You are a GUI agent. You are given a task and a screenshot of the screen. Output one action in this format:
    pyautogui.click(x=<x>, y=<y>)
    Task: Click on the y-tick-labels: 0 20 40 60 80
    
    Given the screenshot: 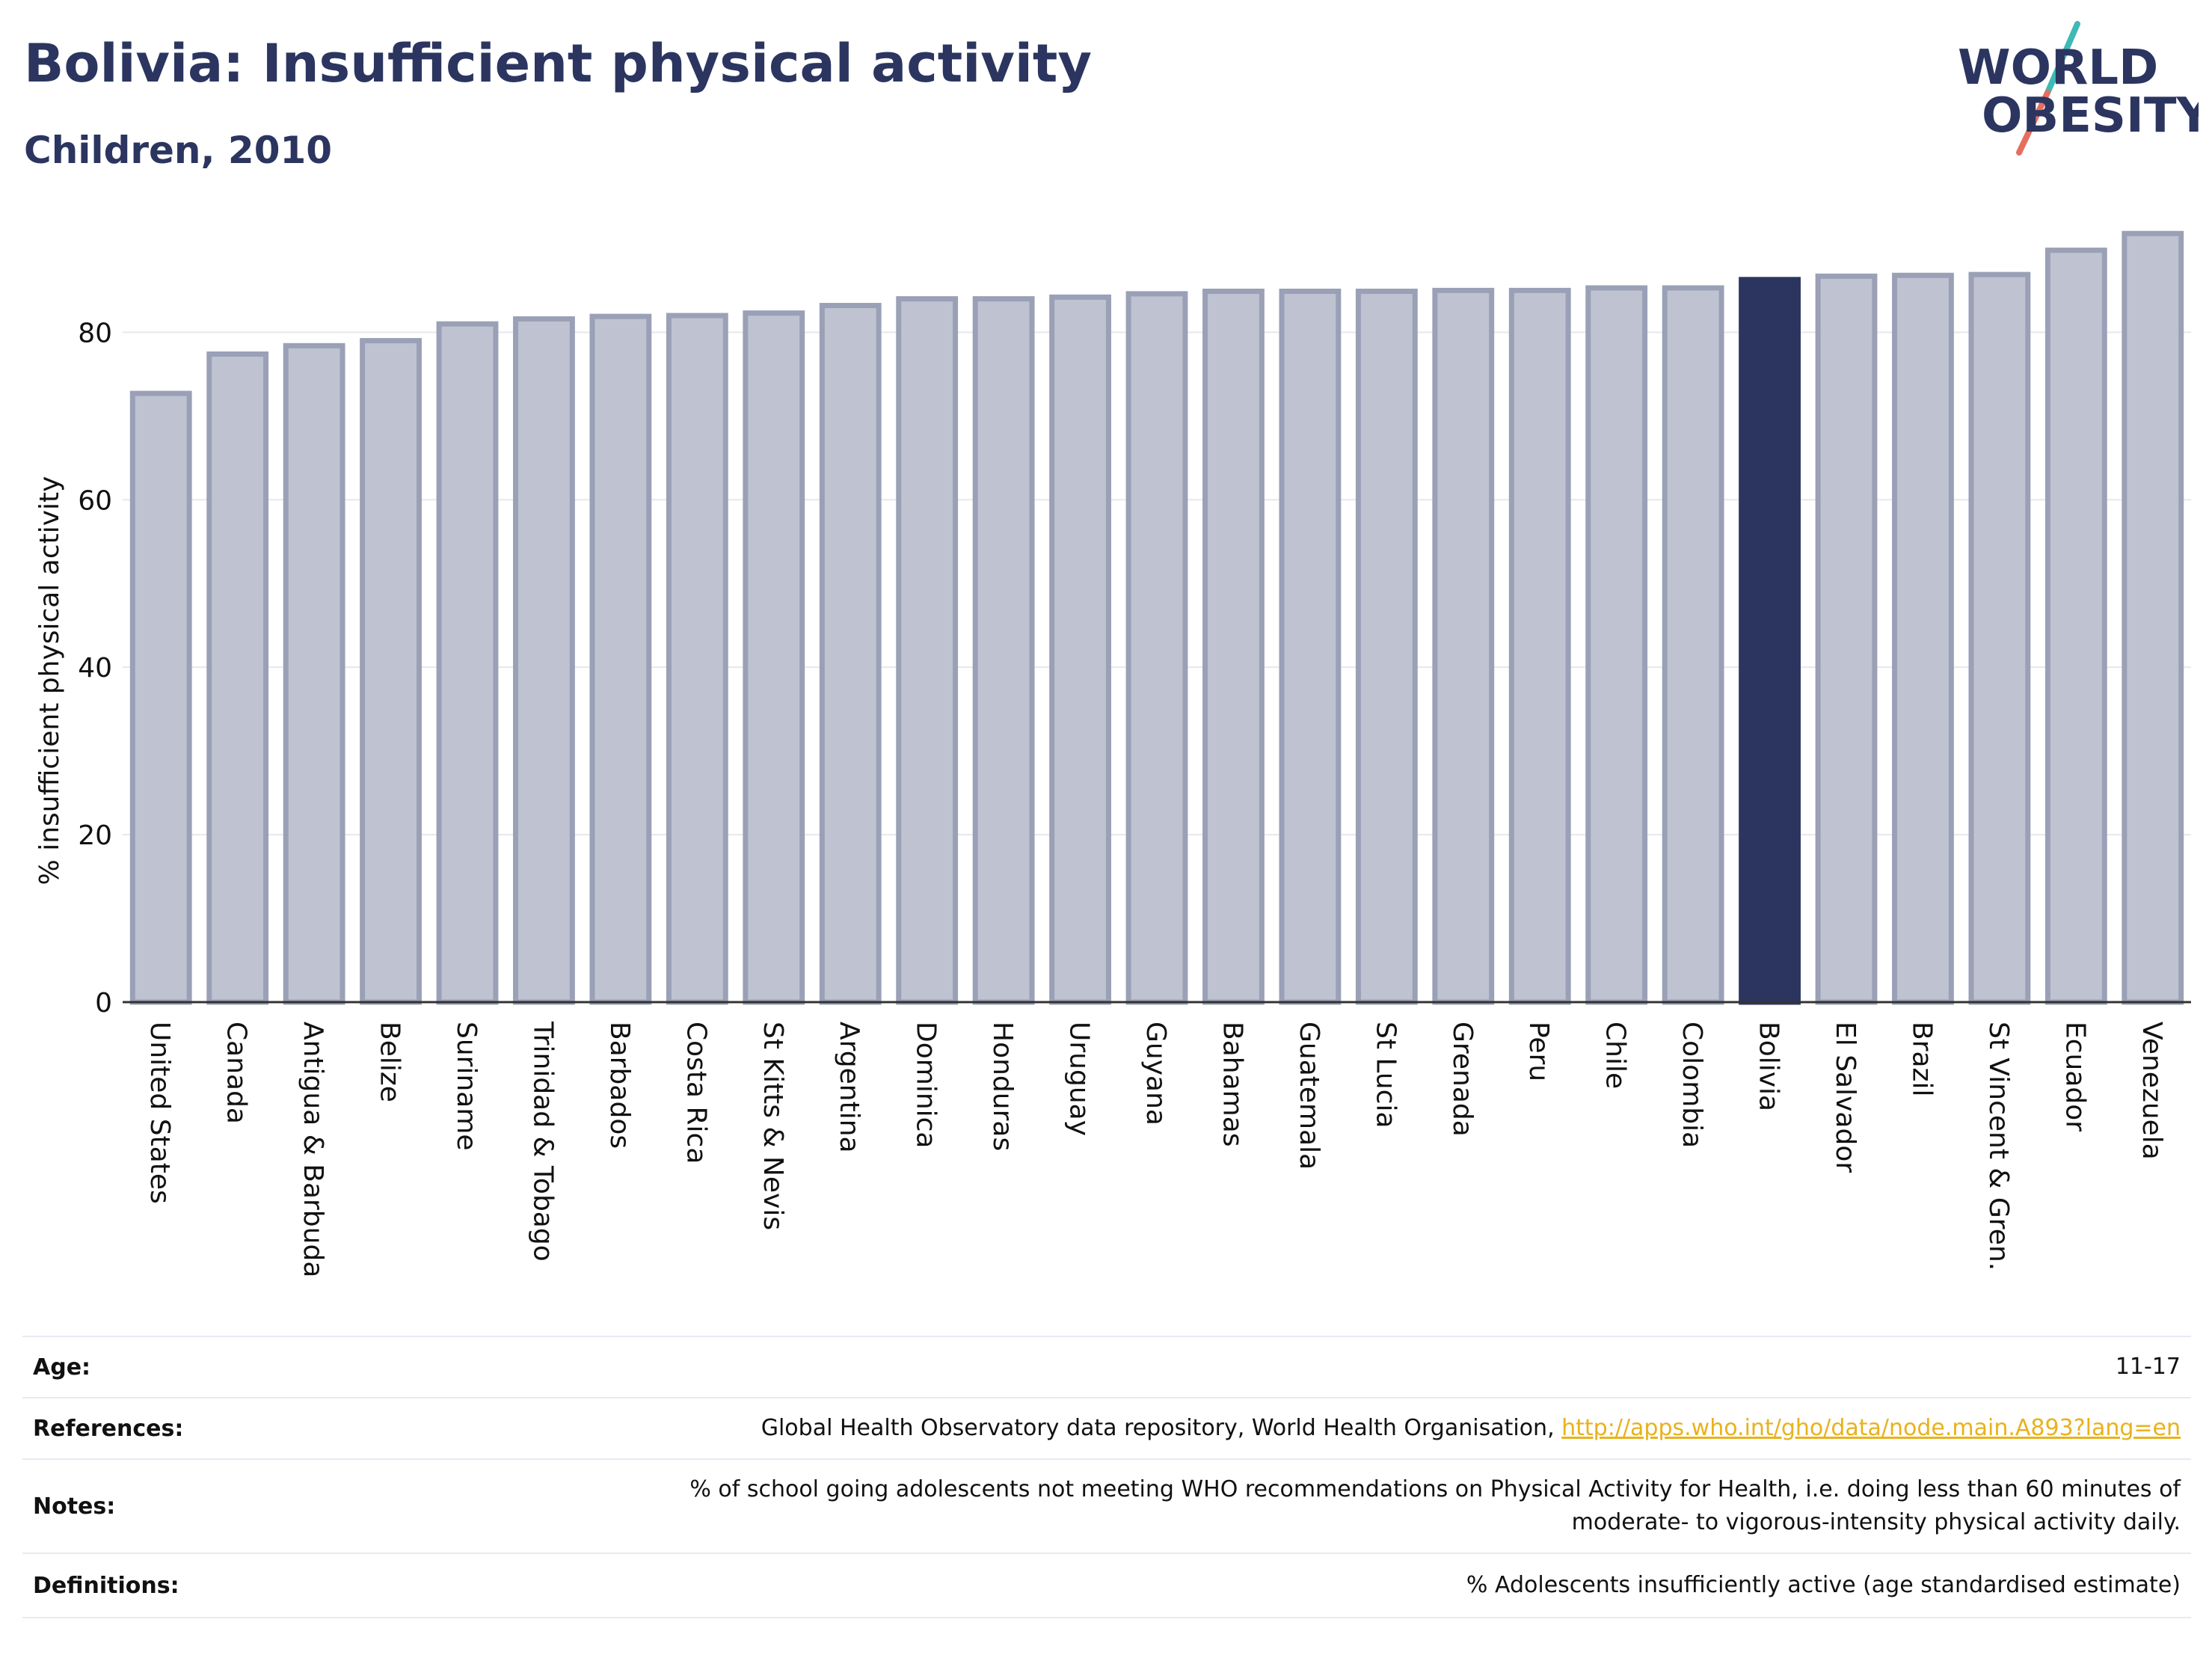 What is the action you would take?
    pyautogui.click(x=95, y=668)
    